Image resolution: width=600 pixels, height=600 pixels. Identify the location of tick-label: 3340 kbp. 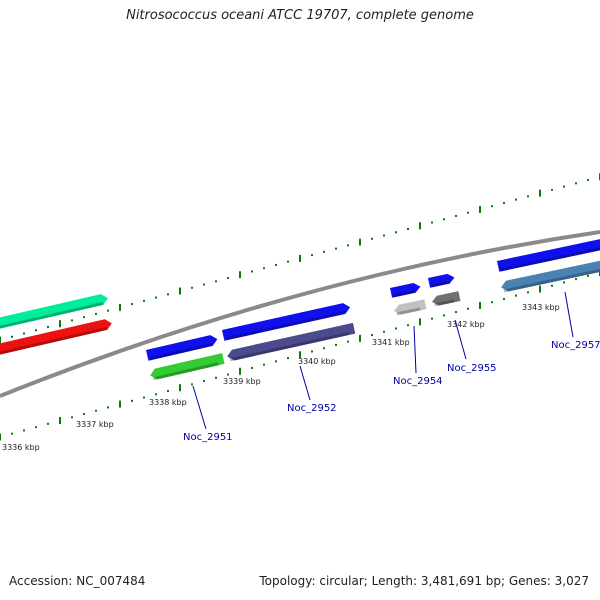
(317, 361).